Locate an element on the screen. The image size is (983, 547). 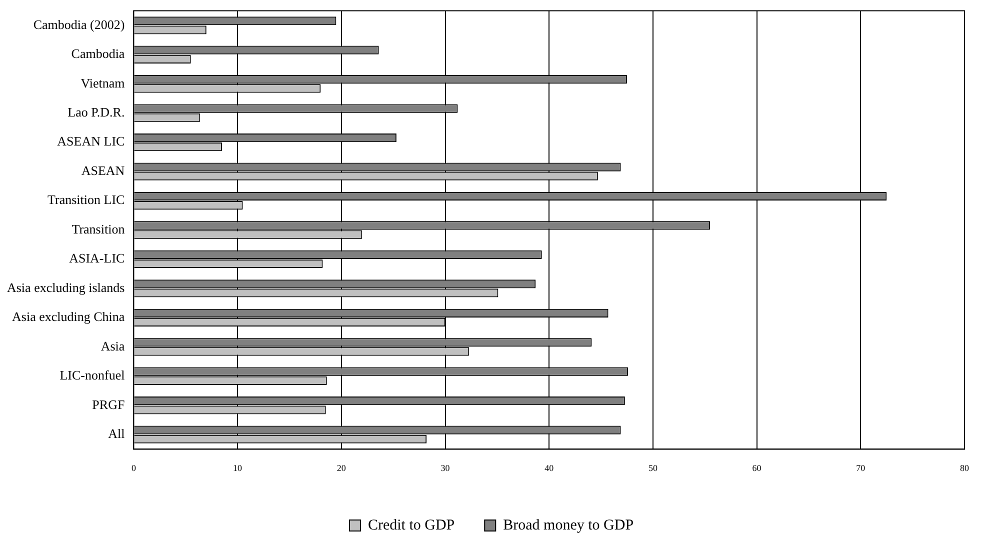
x-tick-label: 70 is located at coordinates (861, 467).